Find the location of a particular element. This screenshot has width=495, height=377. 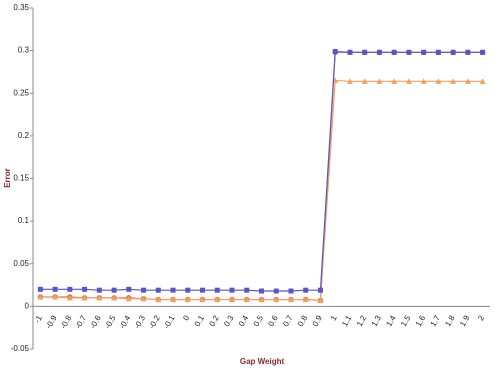

x-tick-label: -0.7 is located at coordinates (80, 321).